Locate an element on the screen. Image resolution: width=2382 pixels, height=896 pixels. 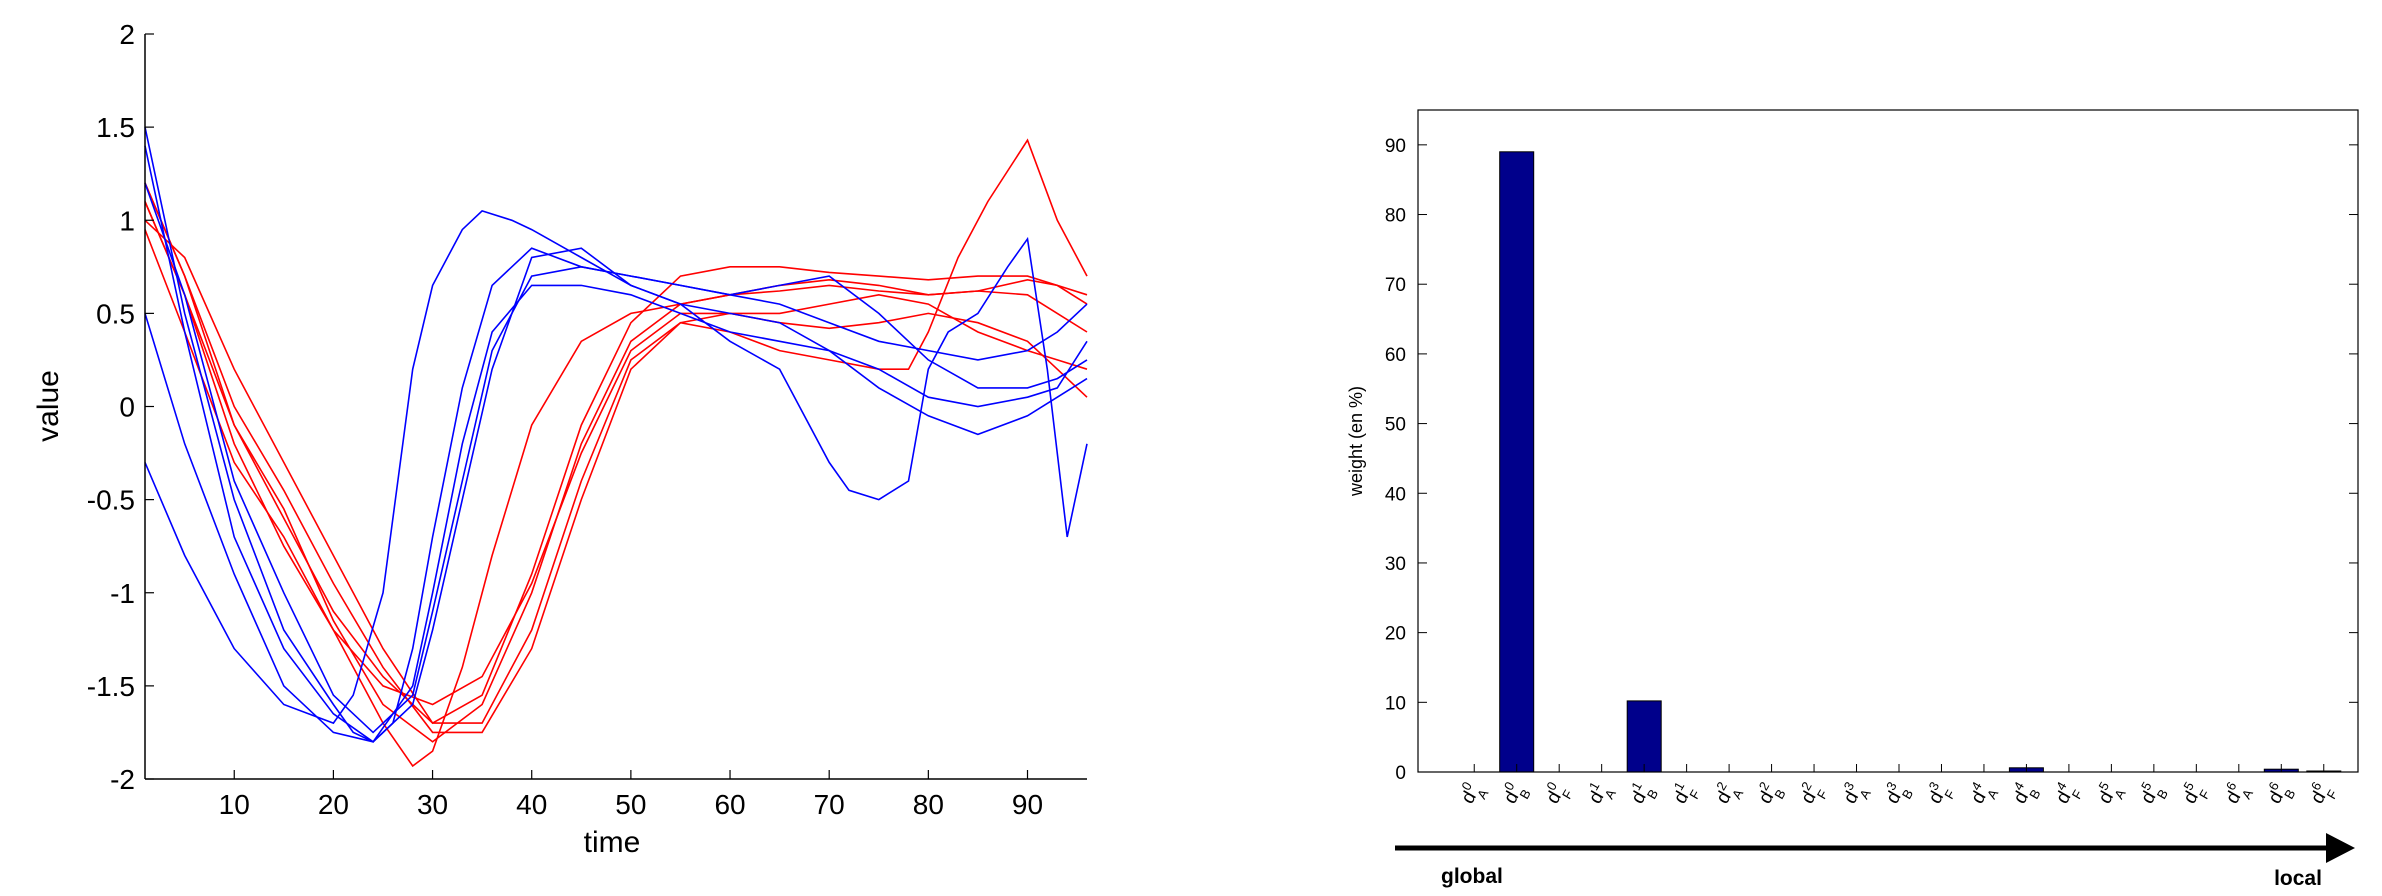
line-chart-x-axis-label: time is located at coordinates (612, 842).